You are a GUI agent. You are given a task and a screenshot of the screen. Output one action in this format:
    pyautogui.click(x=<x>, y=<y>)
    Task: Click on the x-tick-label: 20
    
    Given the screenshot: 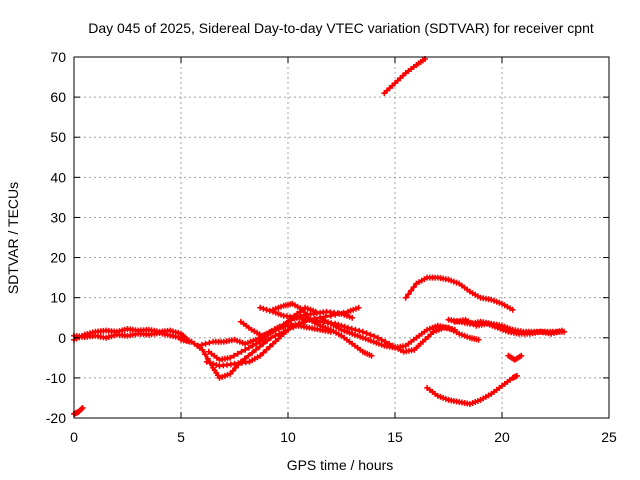 What is the action you would take?
    pyautogui.click(x=502, y=437)
    